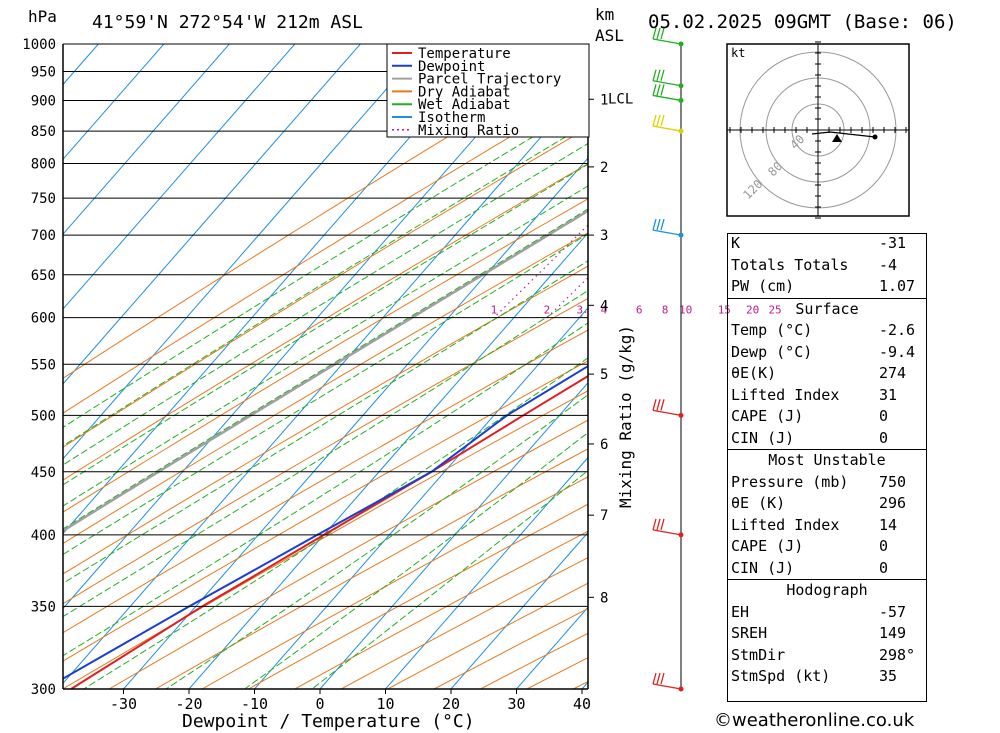 This screenshot has height=733, width=1000. Describe the element at coordinates (582, 704) in the screenshot. I see `temperature-tick-label: 40` at that location.